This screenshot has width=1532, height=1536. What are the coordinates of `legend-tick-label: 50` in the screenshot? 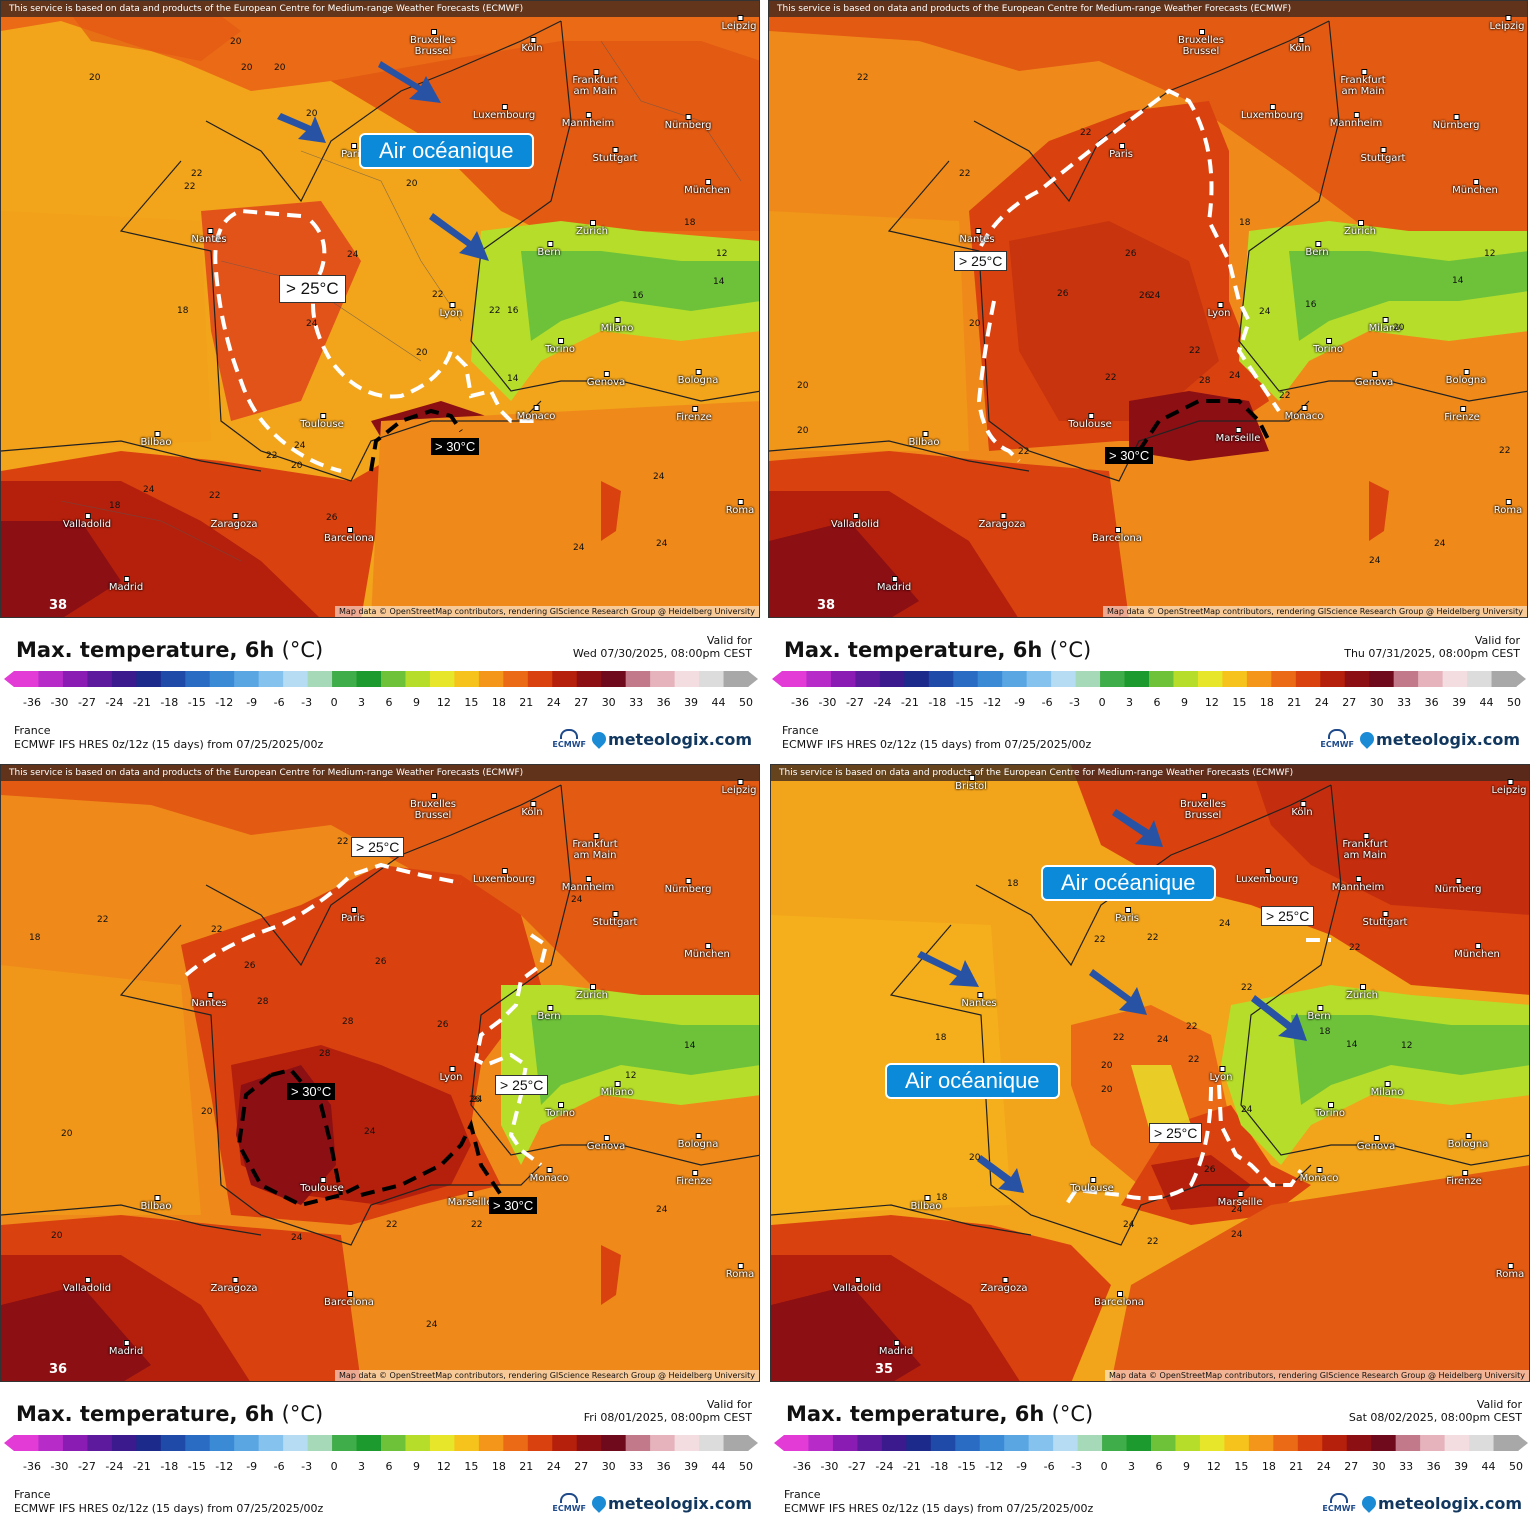 It's located at (746, 702).